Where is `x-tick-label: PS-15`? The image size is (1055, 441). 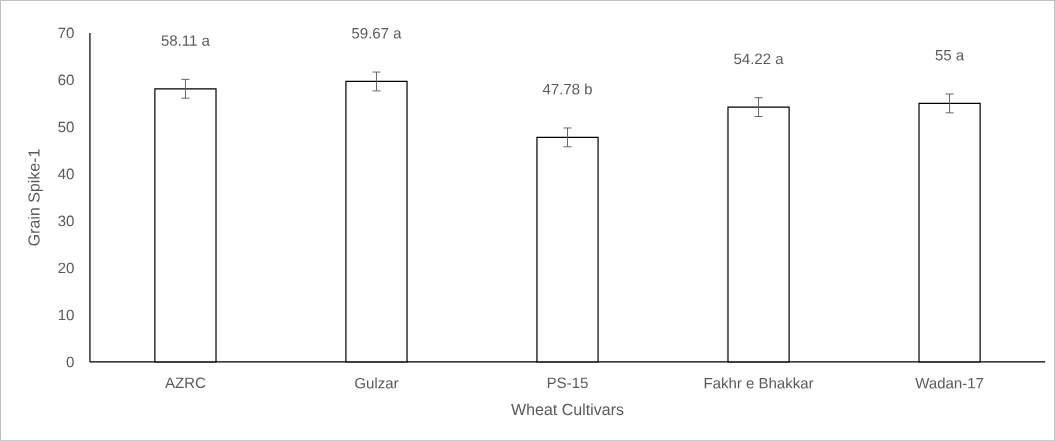 x-tick-label: PS-15 is located at coordinates (567, 383).